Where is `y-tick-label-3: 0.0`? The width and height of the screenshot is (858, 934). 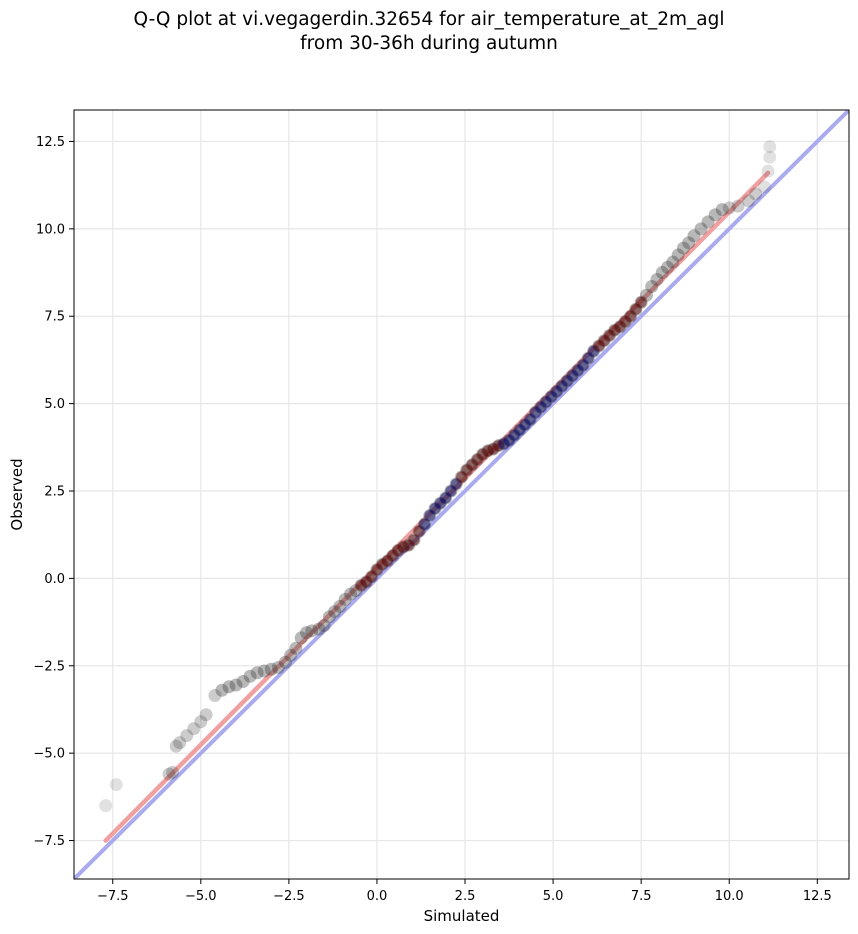 y-tick-label-3: 0.0 is located at coordinates (54, 579).